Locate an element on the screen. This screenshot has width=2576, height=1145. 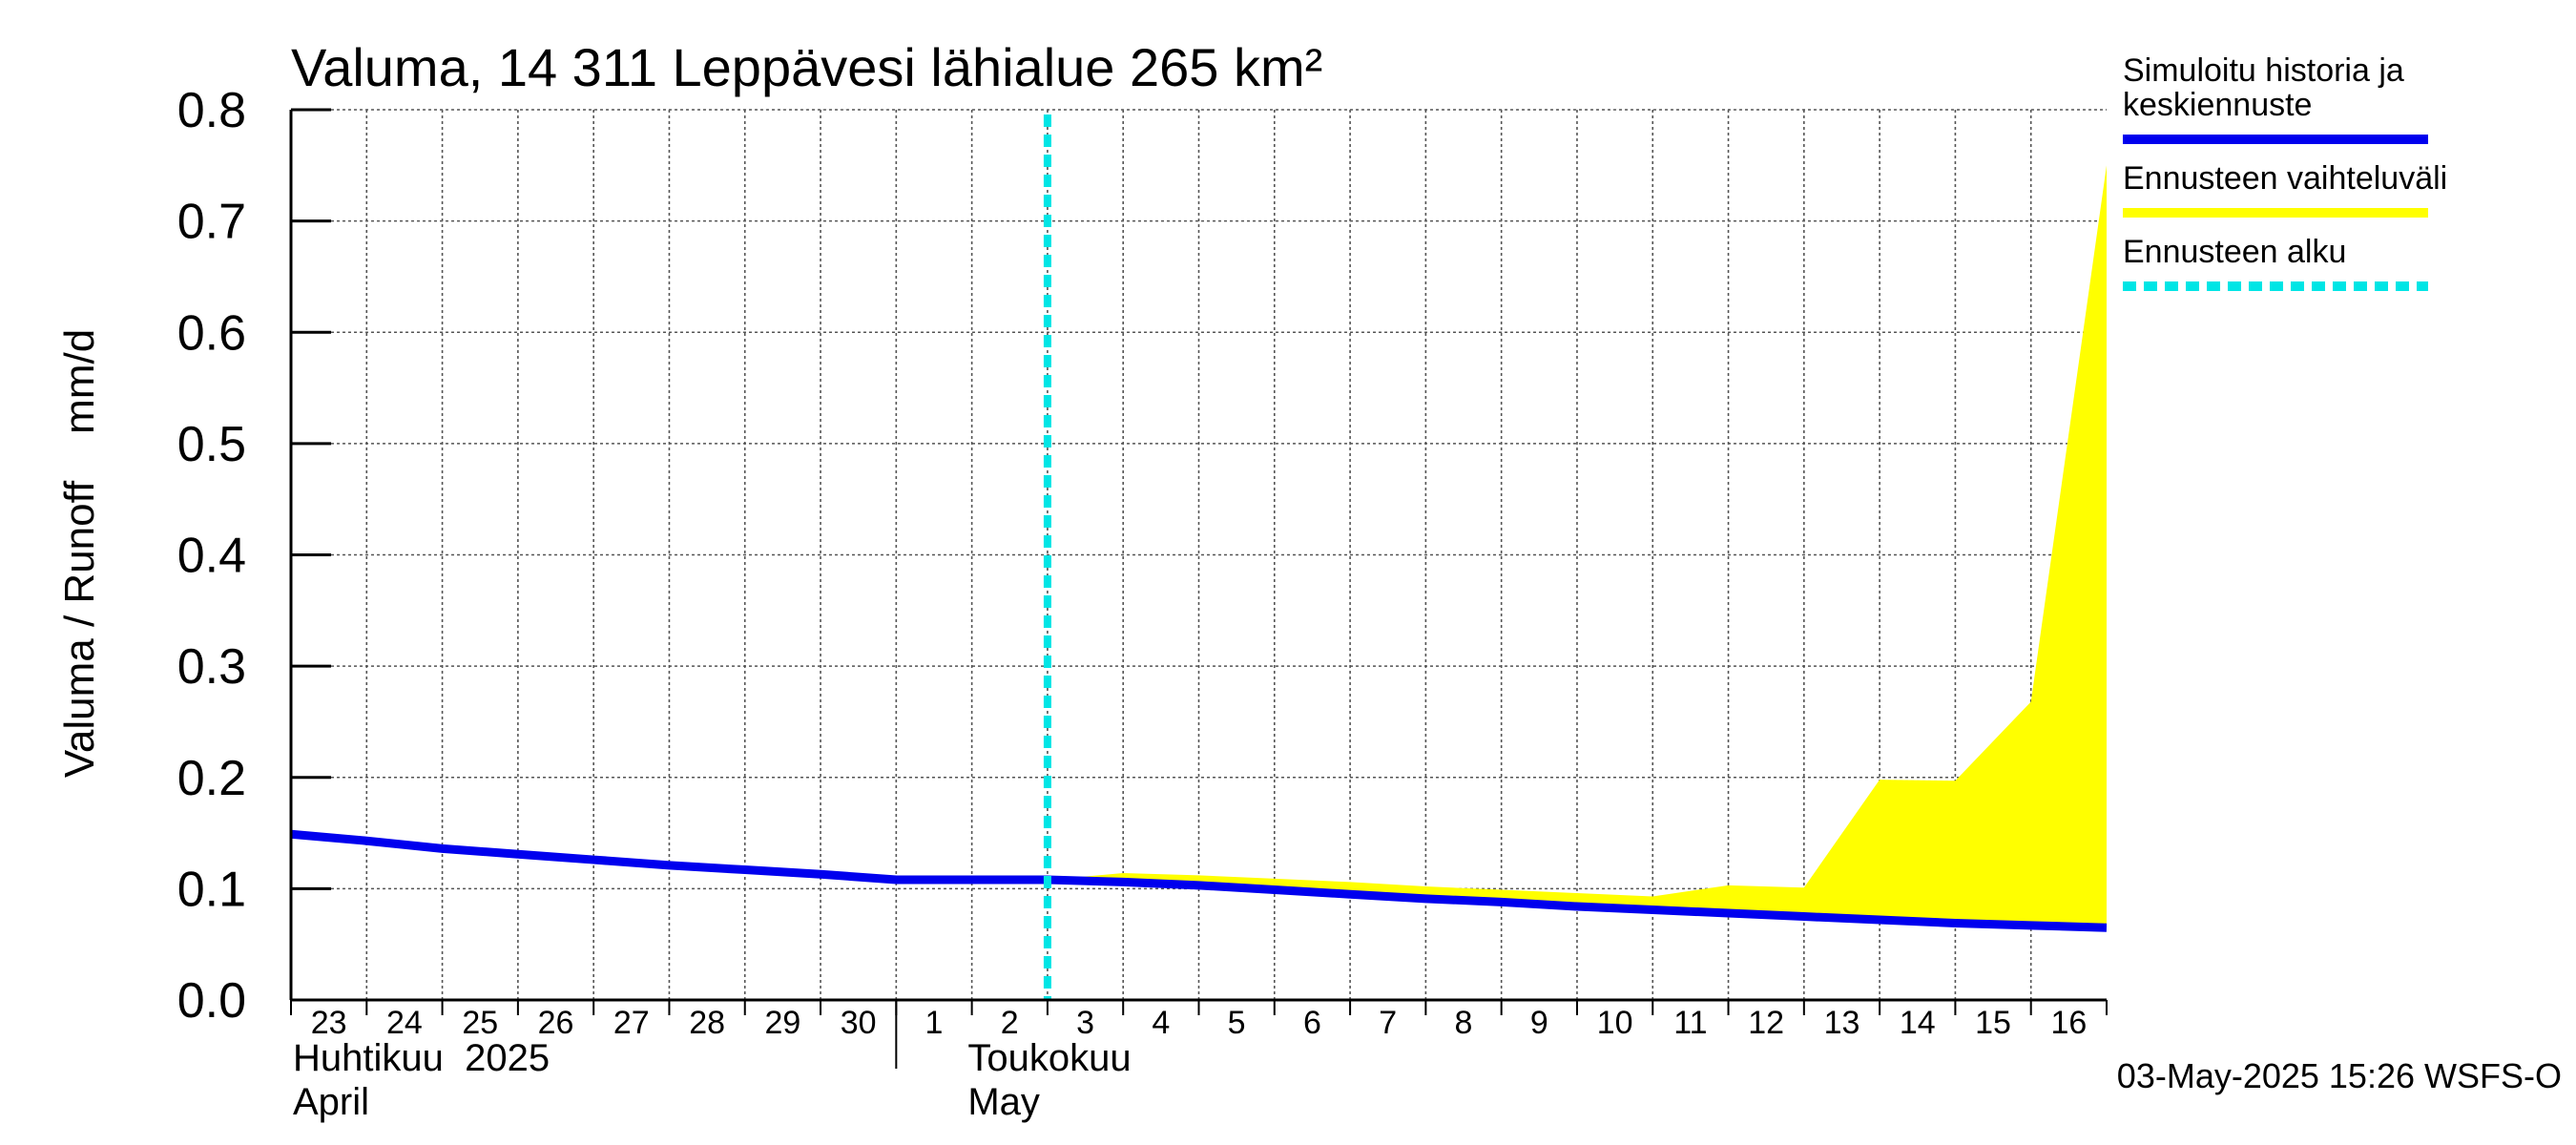
x-tick-label: 11 is located at coordinates (1690, 1023).